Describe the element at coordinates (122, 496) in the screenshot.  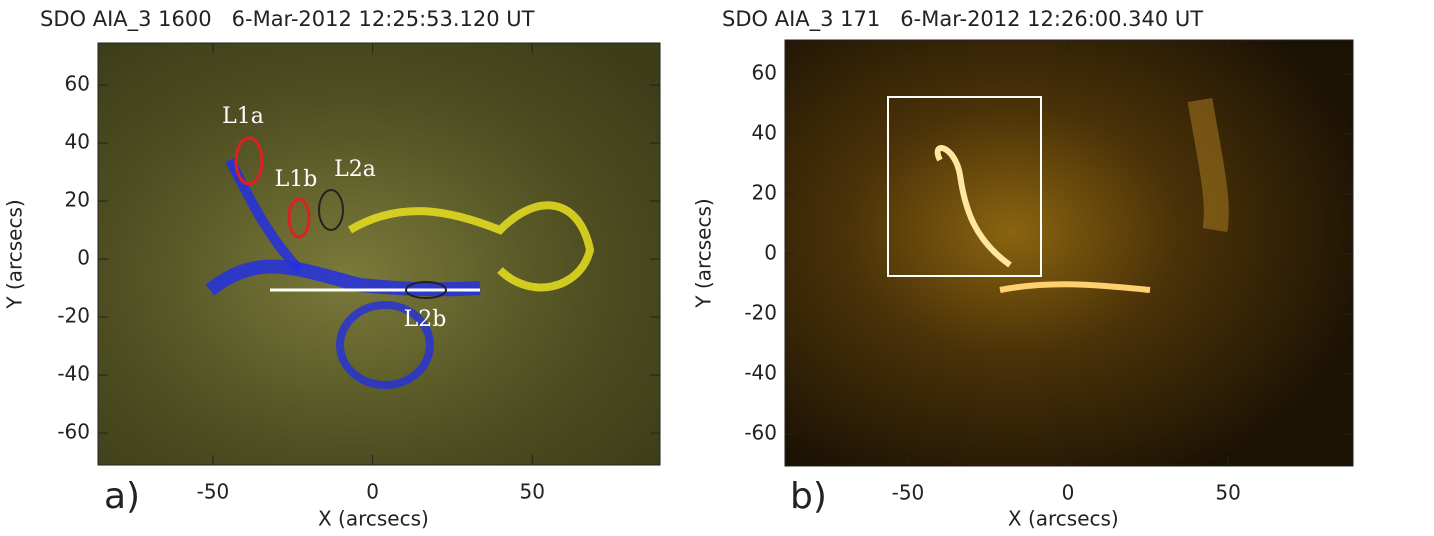
I see `panel-label: a)` at that location.